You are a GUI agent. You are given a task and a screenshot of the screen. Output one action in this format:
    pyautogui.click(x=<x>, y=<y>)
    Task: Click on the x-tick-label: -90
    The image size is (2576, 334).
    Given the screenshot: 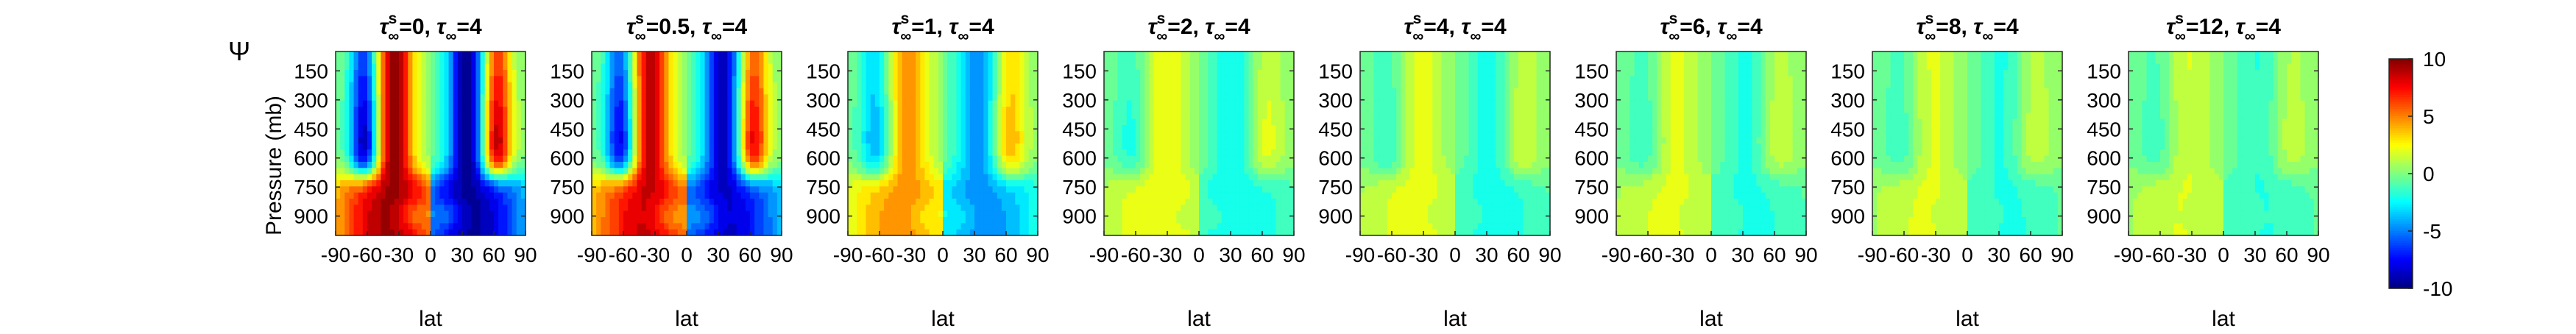 What is the action you would take?
    pyautogui.click(x=591, y=255)
    